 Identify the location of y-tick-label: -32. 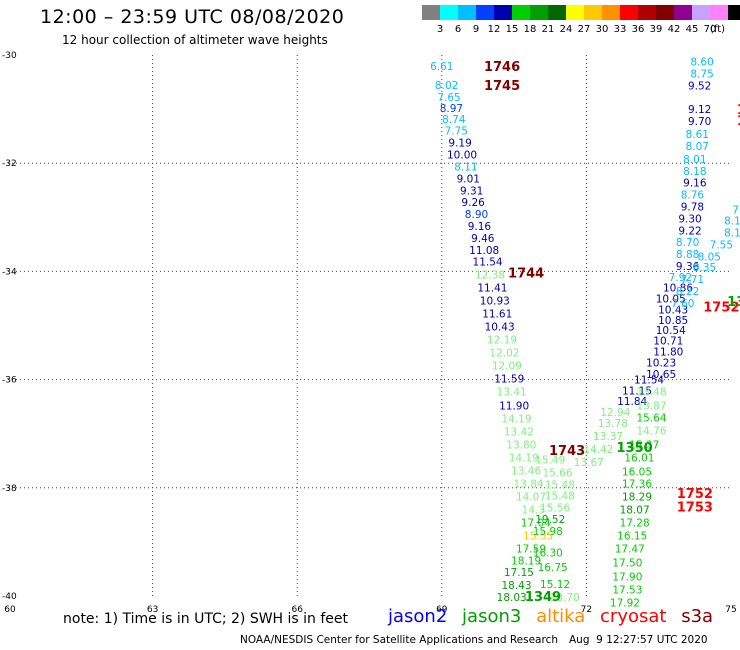
(9, 164).